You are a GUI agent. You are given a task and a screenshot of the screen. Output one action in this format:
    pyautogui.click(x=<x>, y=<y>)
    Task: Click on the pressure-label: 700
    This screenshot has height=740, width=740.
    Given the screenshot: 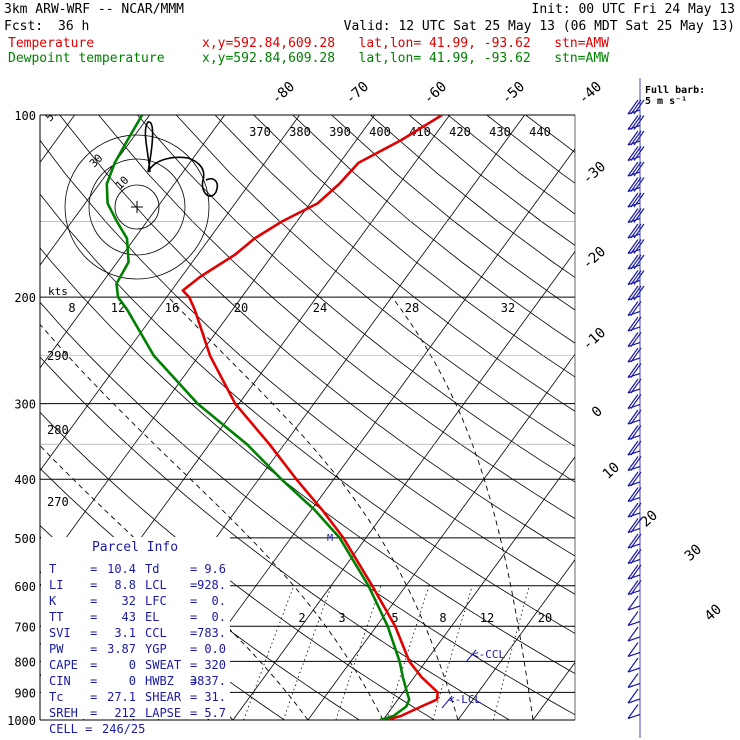 What is the action you would take?
    pyautogui.click(x=25, y=627)
    